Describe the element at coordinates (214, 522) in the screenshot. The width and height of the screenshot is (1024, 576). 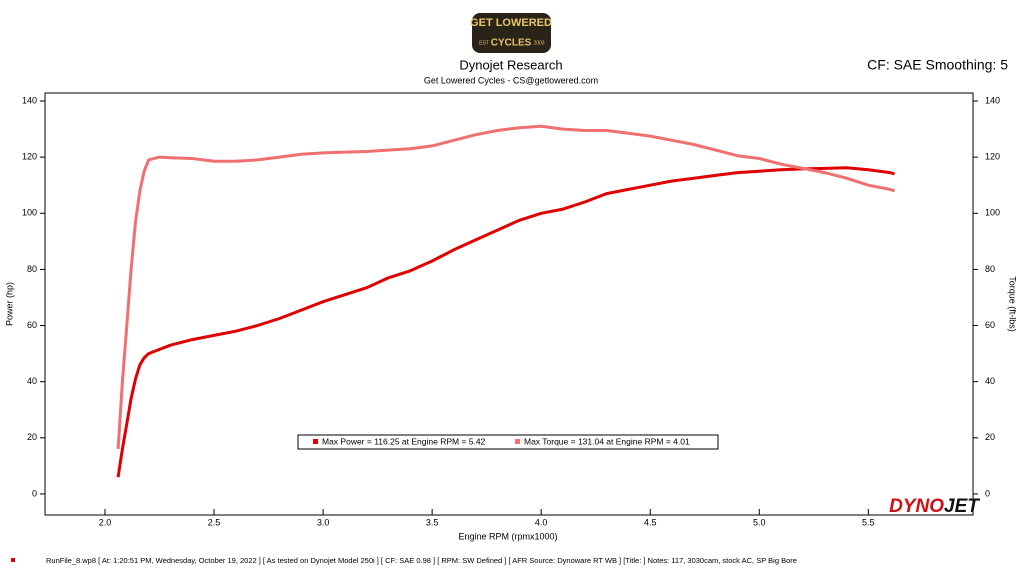
I see `x-tick-label: 2.5` at that location.